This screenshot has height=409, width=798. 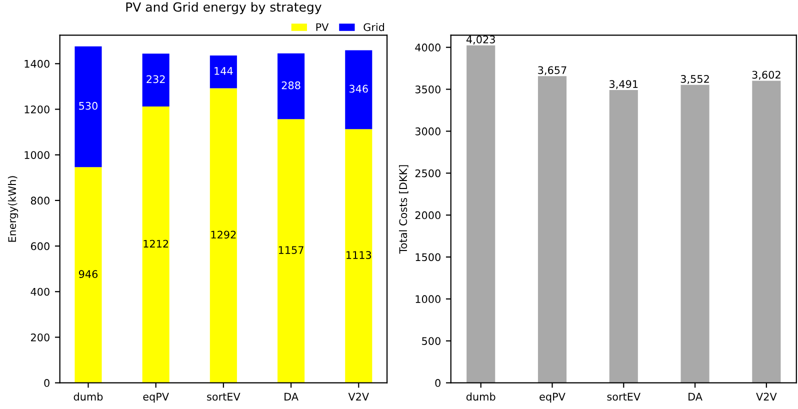 What do you see at coordinates (694, 79) in the screenshot?
I see `data-label: 3,552` at bounding box center [694, 79].